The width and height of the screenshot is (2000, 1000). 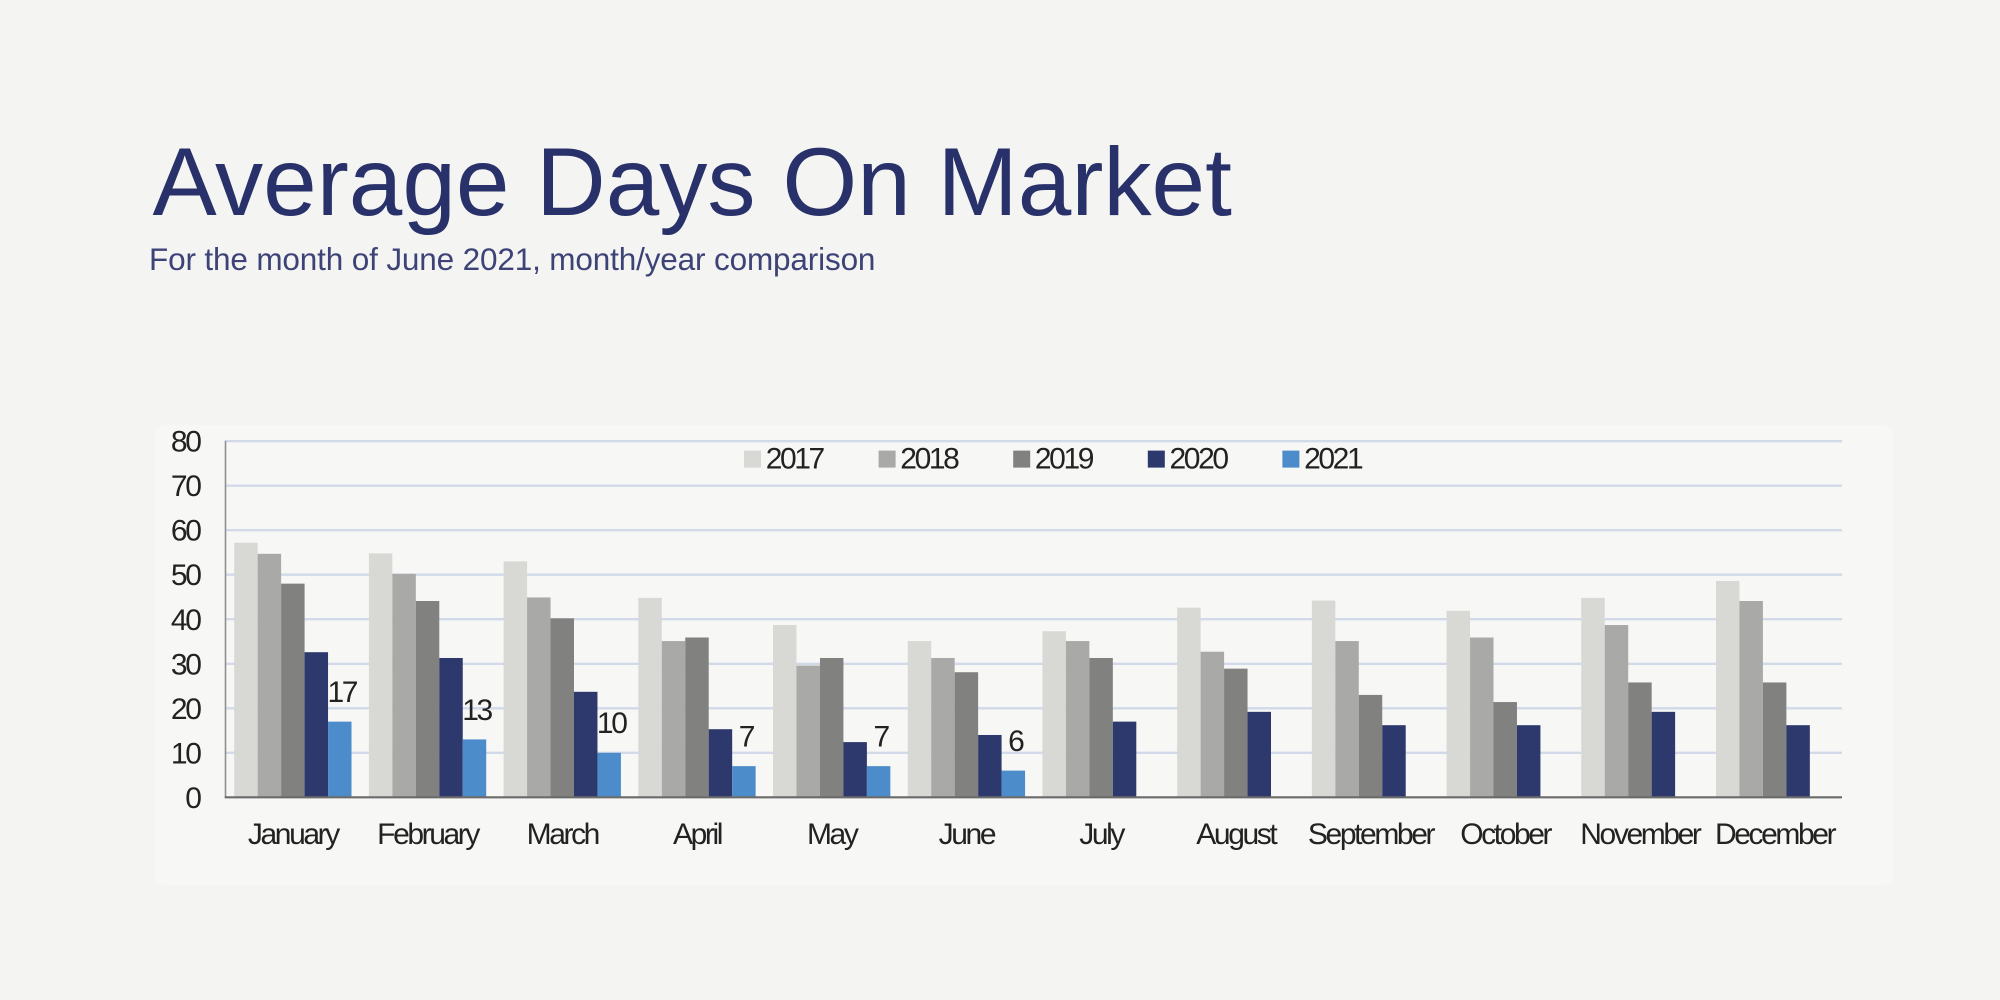 I want to click on svg-text: 2017, so click(x=795, y=458).